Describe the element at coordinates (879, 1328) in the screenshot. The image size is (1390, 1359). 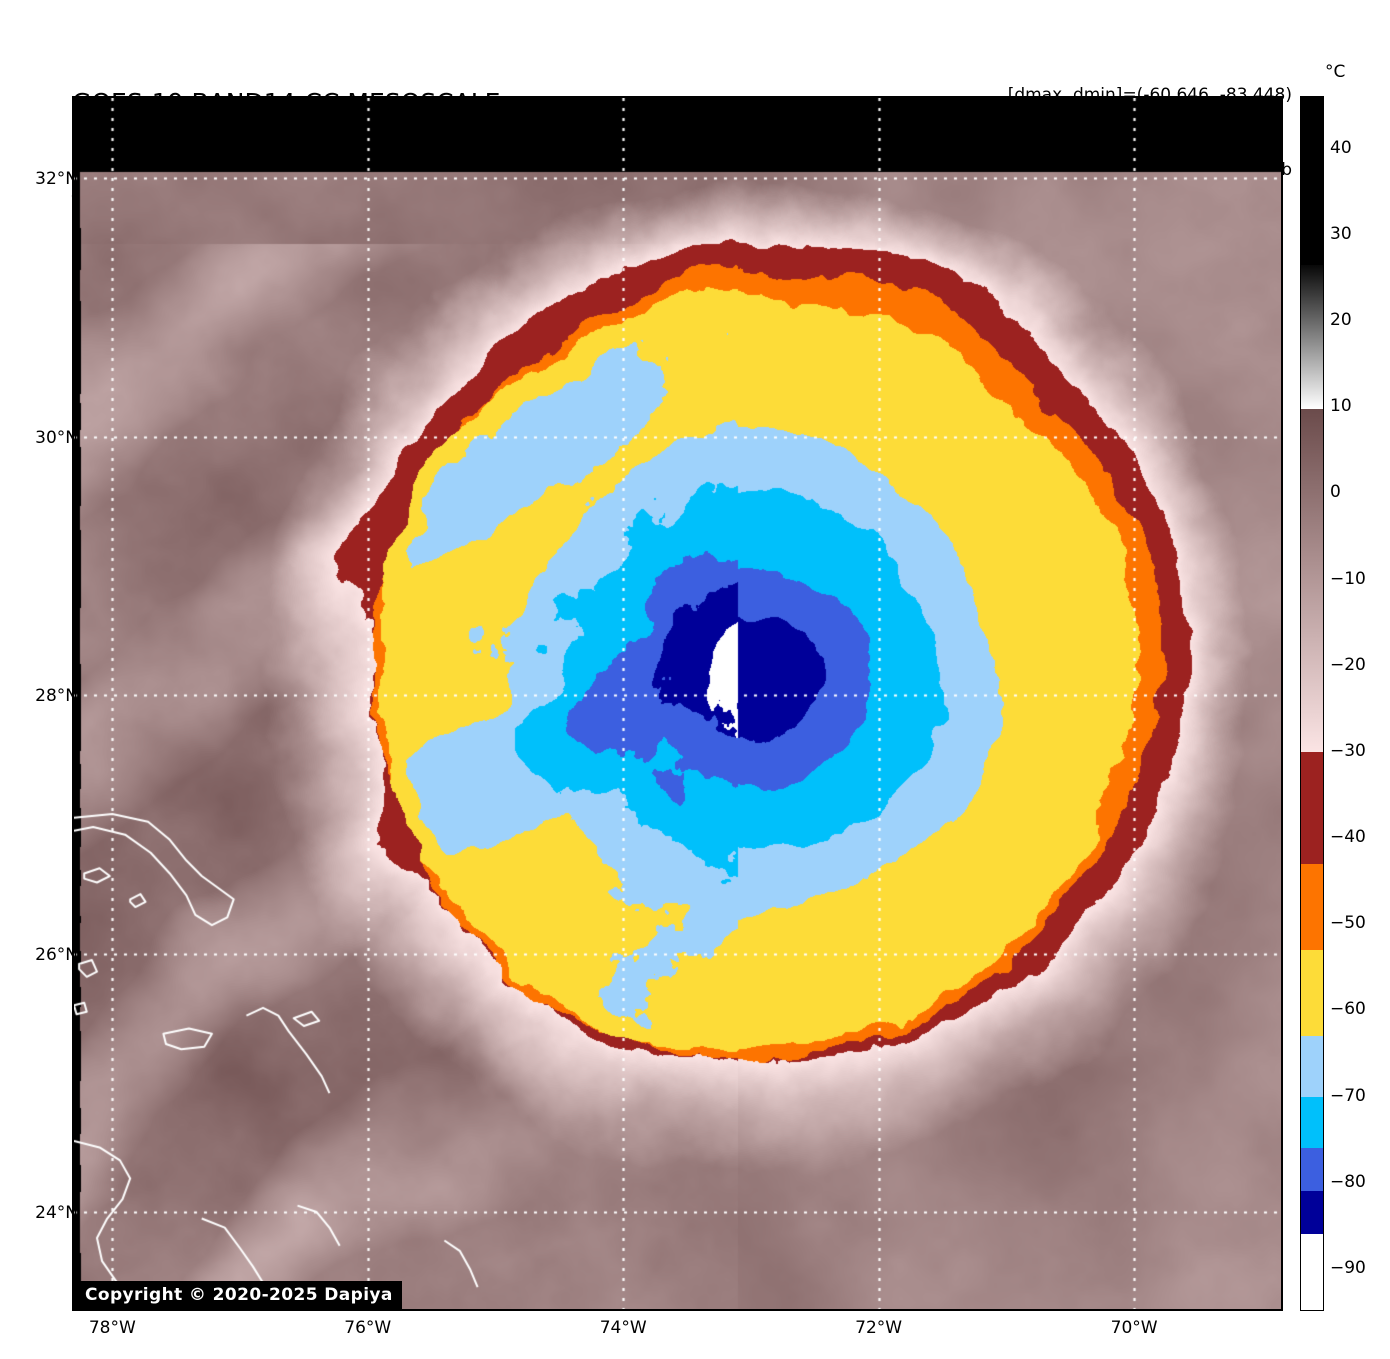
I see `lon-tick-72: 72°W` at that location.